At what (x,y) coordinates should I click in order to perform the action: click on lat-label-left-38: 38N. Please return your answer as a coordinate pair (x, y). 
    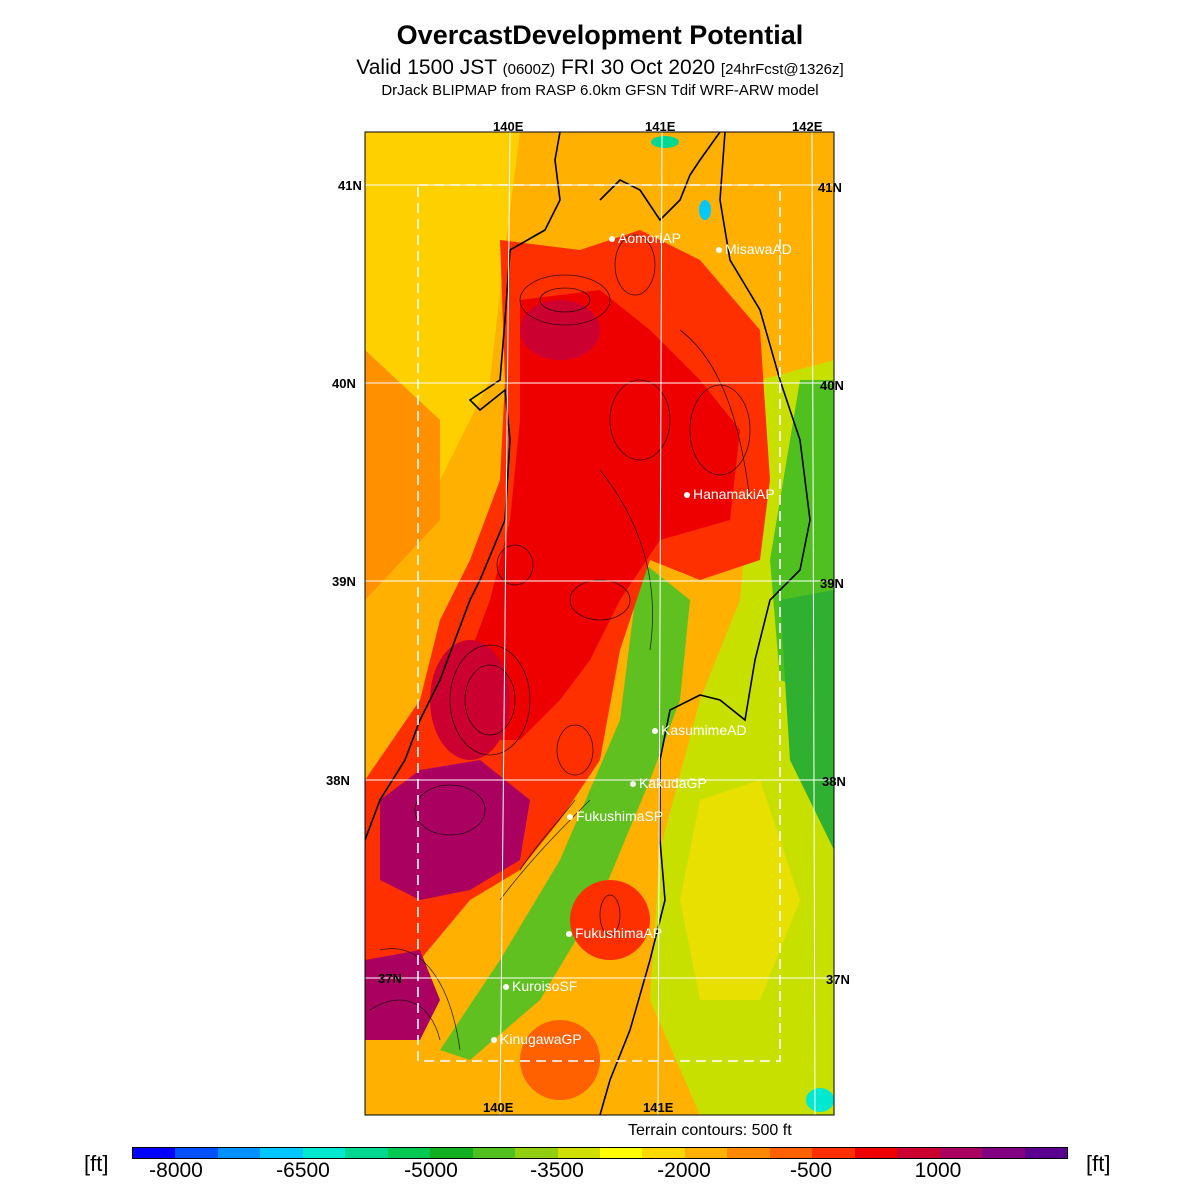
    Looking at the image, I should click on (338, 780).